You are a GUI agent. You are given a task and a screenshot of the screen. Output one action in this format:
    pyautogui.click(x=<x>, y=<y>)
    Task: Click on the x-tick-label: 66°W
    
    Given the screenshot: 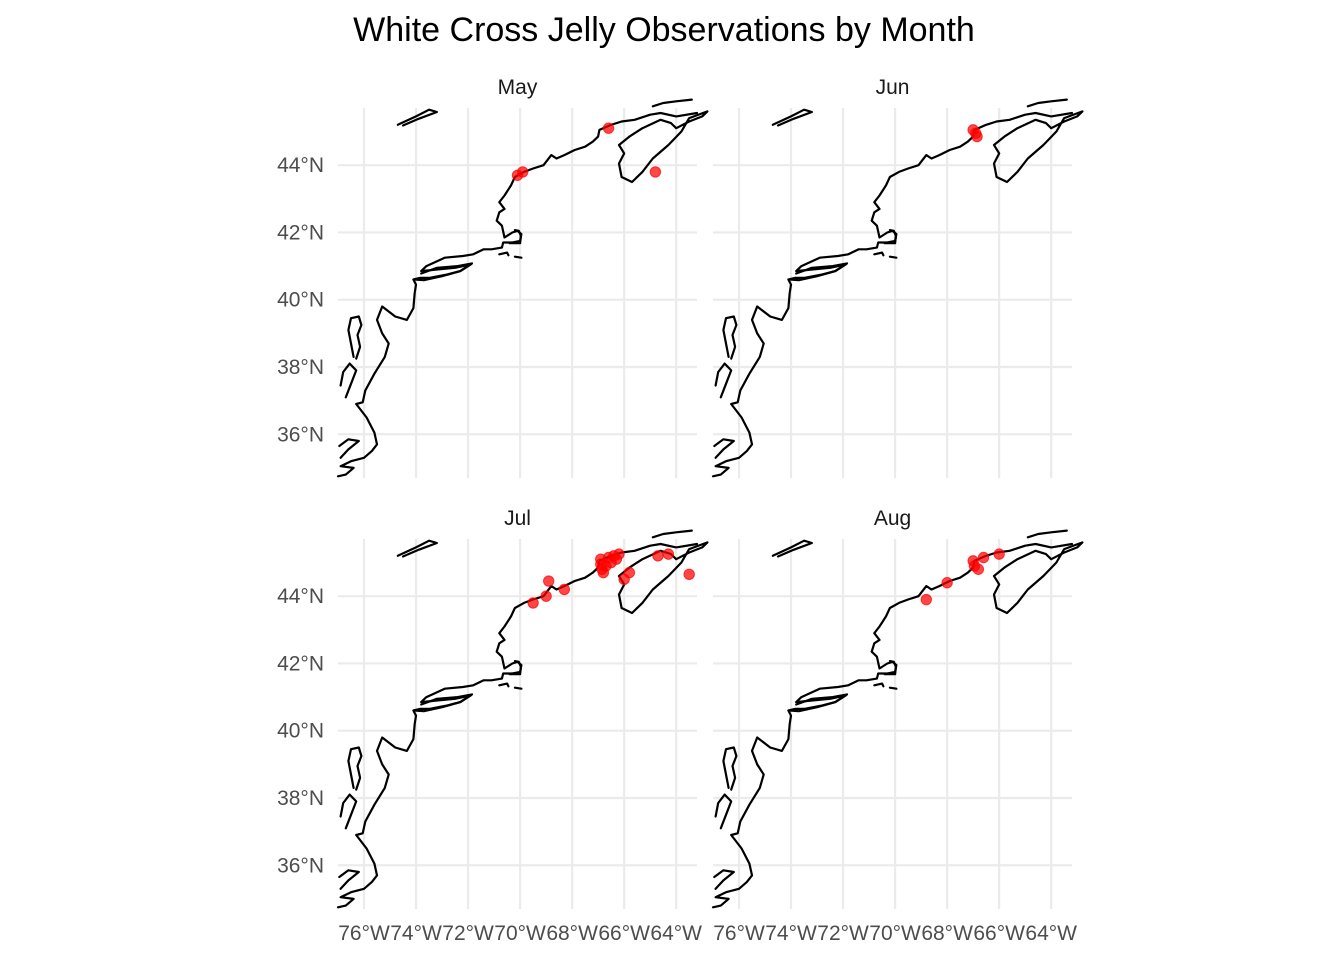 What is the action you would take?
    pyautogui.click(x=999, y=933)
    